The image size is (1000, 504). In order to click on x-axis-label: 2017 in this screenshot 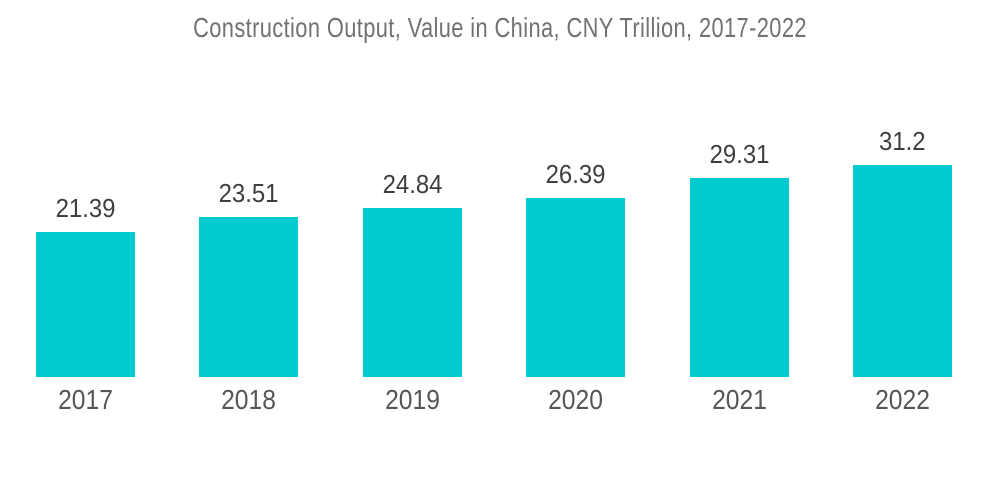, I will do `click(85, 399)`.